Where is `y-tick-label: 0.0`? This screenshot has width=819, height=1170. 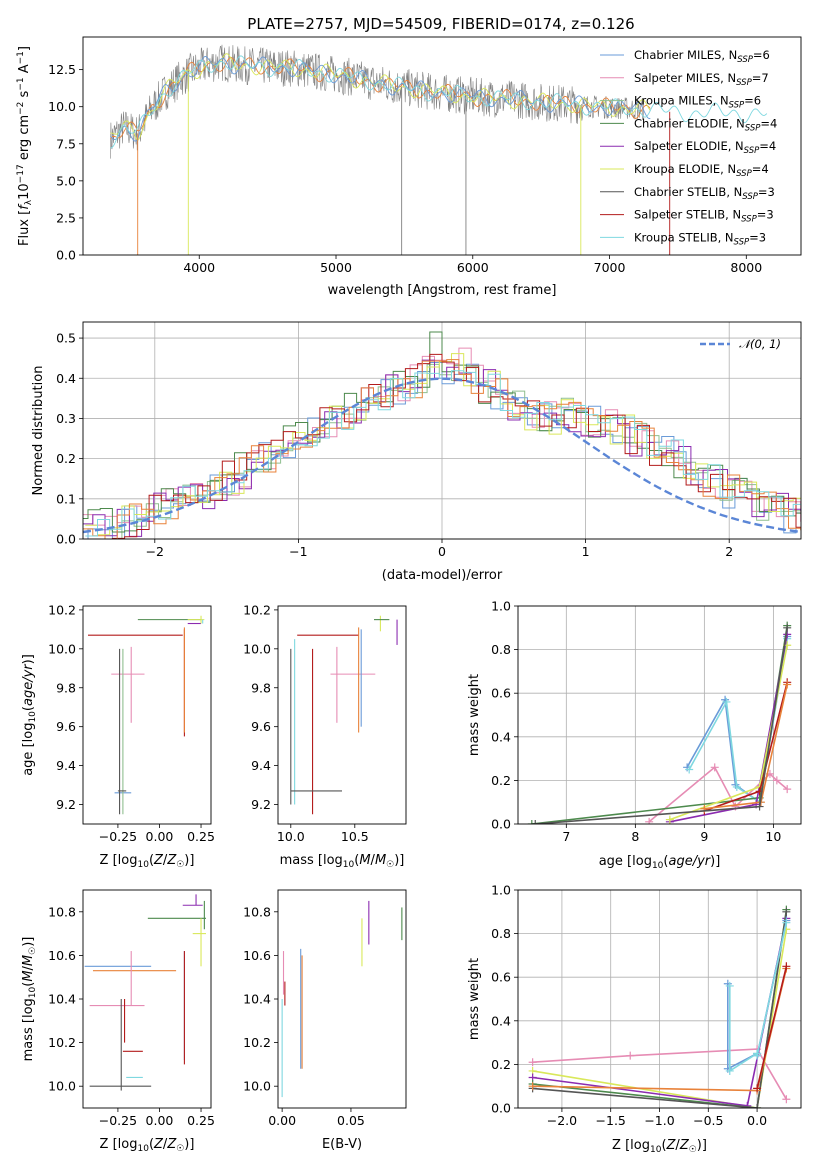
y-tick-label: 0.0 is located at coordinates (501, 824).